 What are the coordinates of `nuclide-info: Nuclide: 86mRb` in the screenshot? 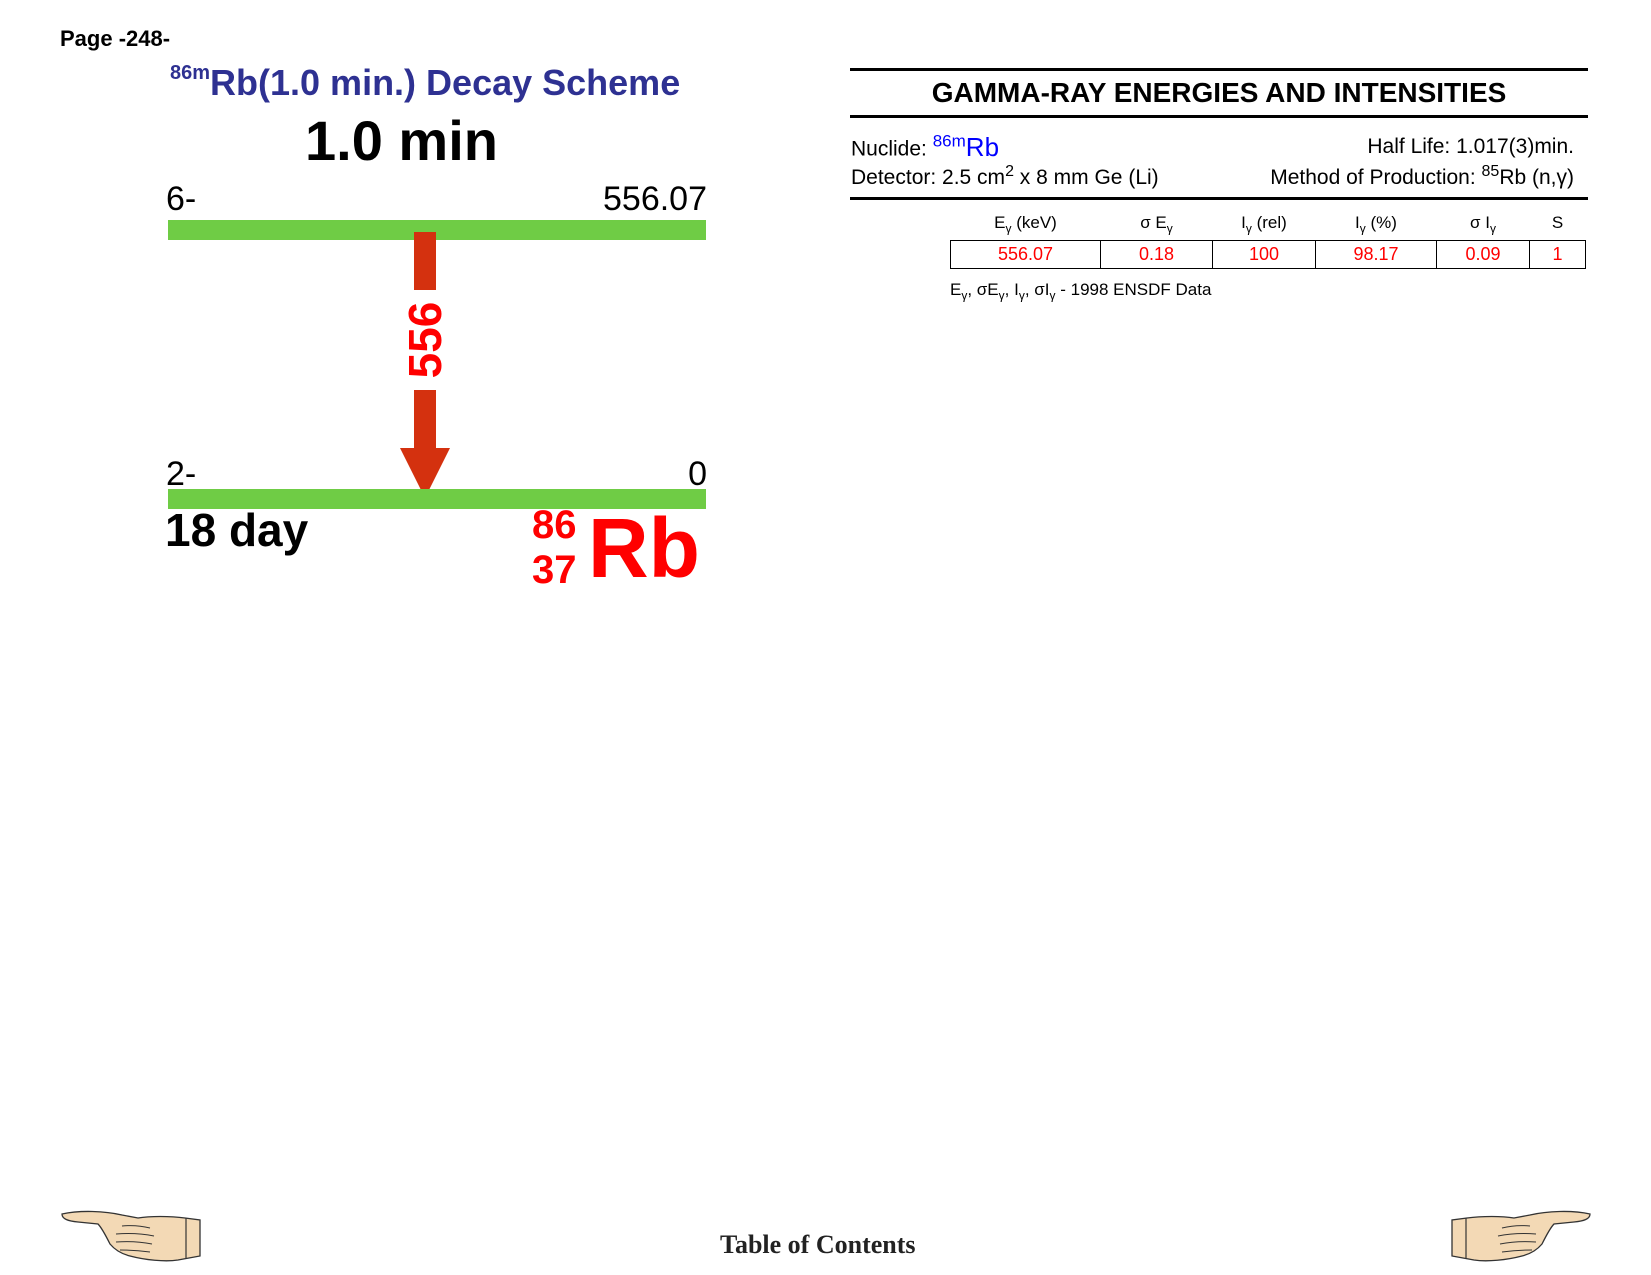 It's located at (925, 147).